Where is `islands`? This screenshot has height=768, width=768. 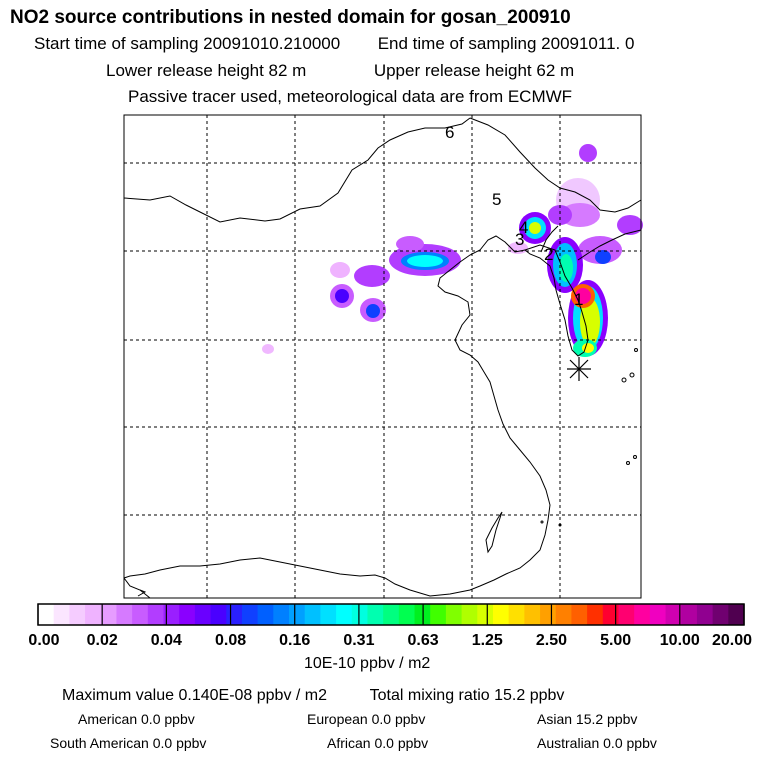
islands is located at coordinates (589, 437).